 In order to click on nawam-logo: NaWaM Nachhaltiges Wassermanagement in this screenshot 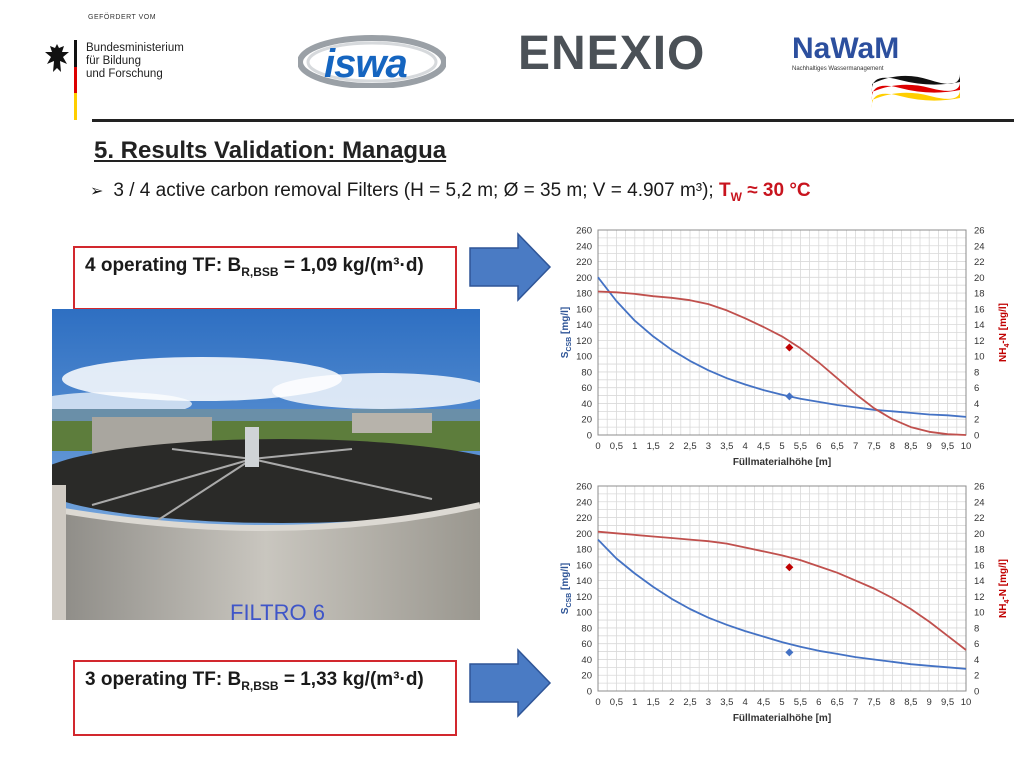, I will do `click(875, 65)`.